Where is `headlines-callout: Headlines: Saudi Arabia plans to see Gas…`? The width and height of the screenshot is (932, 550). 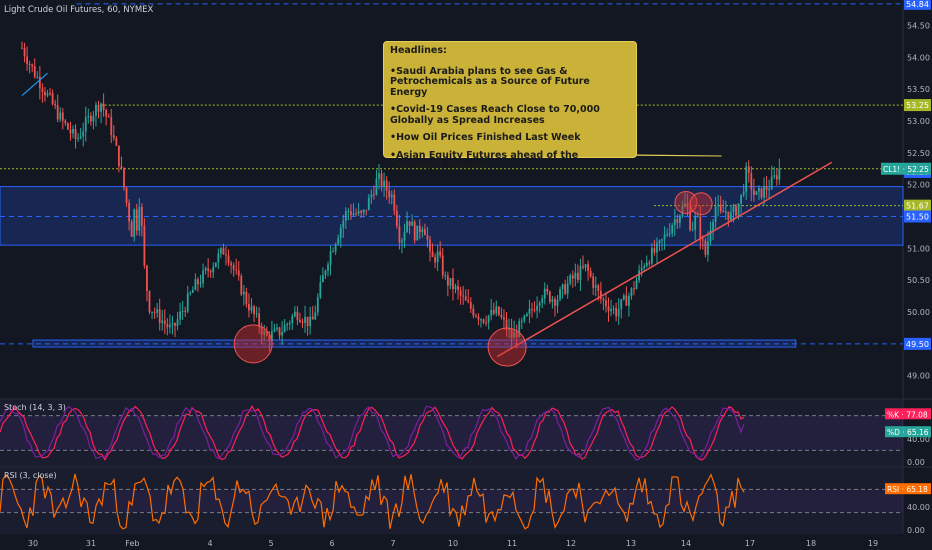
headlines-callout: Headlines: Saudi Arabia plans to see Gas… is located at coordinates (510, 106).